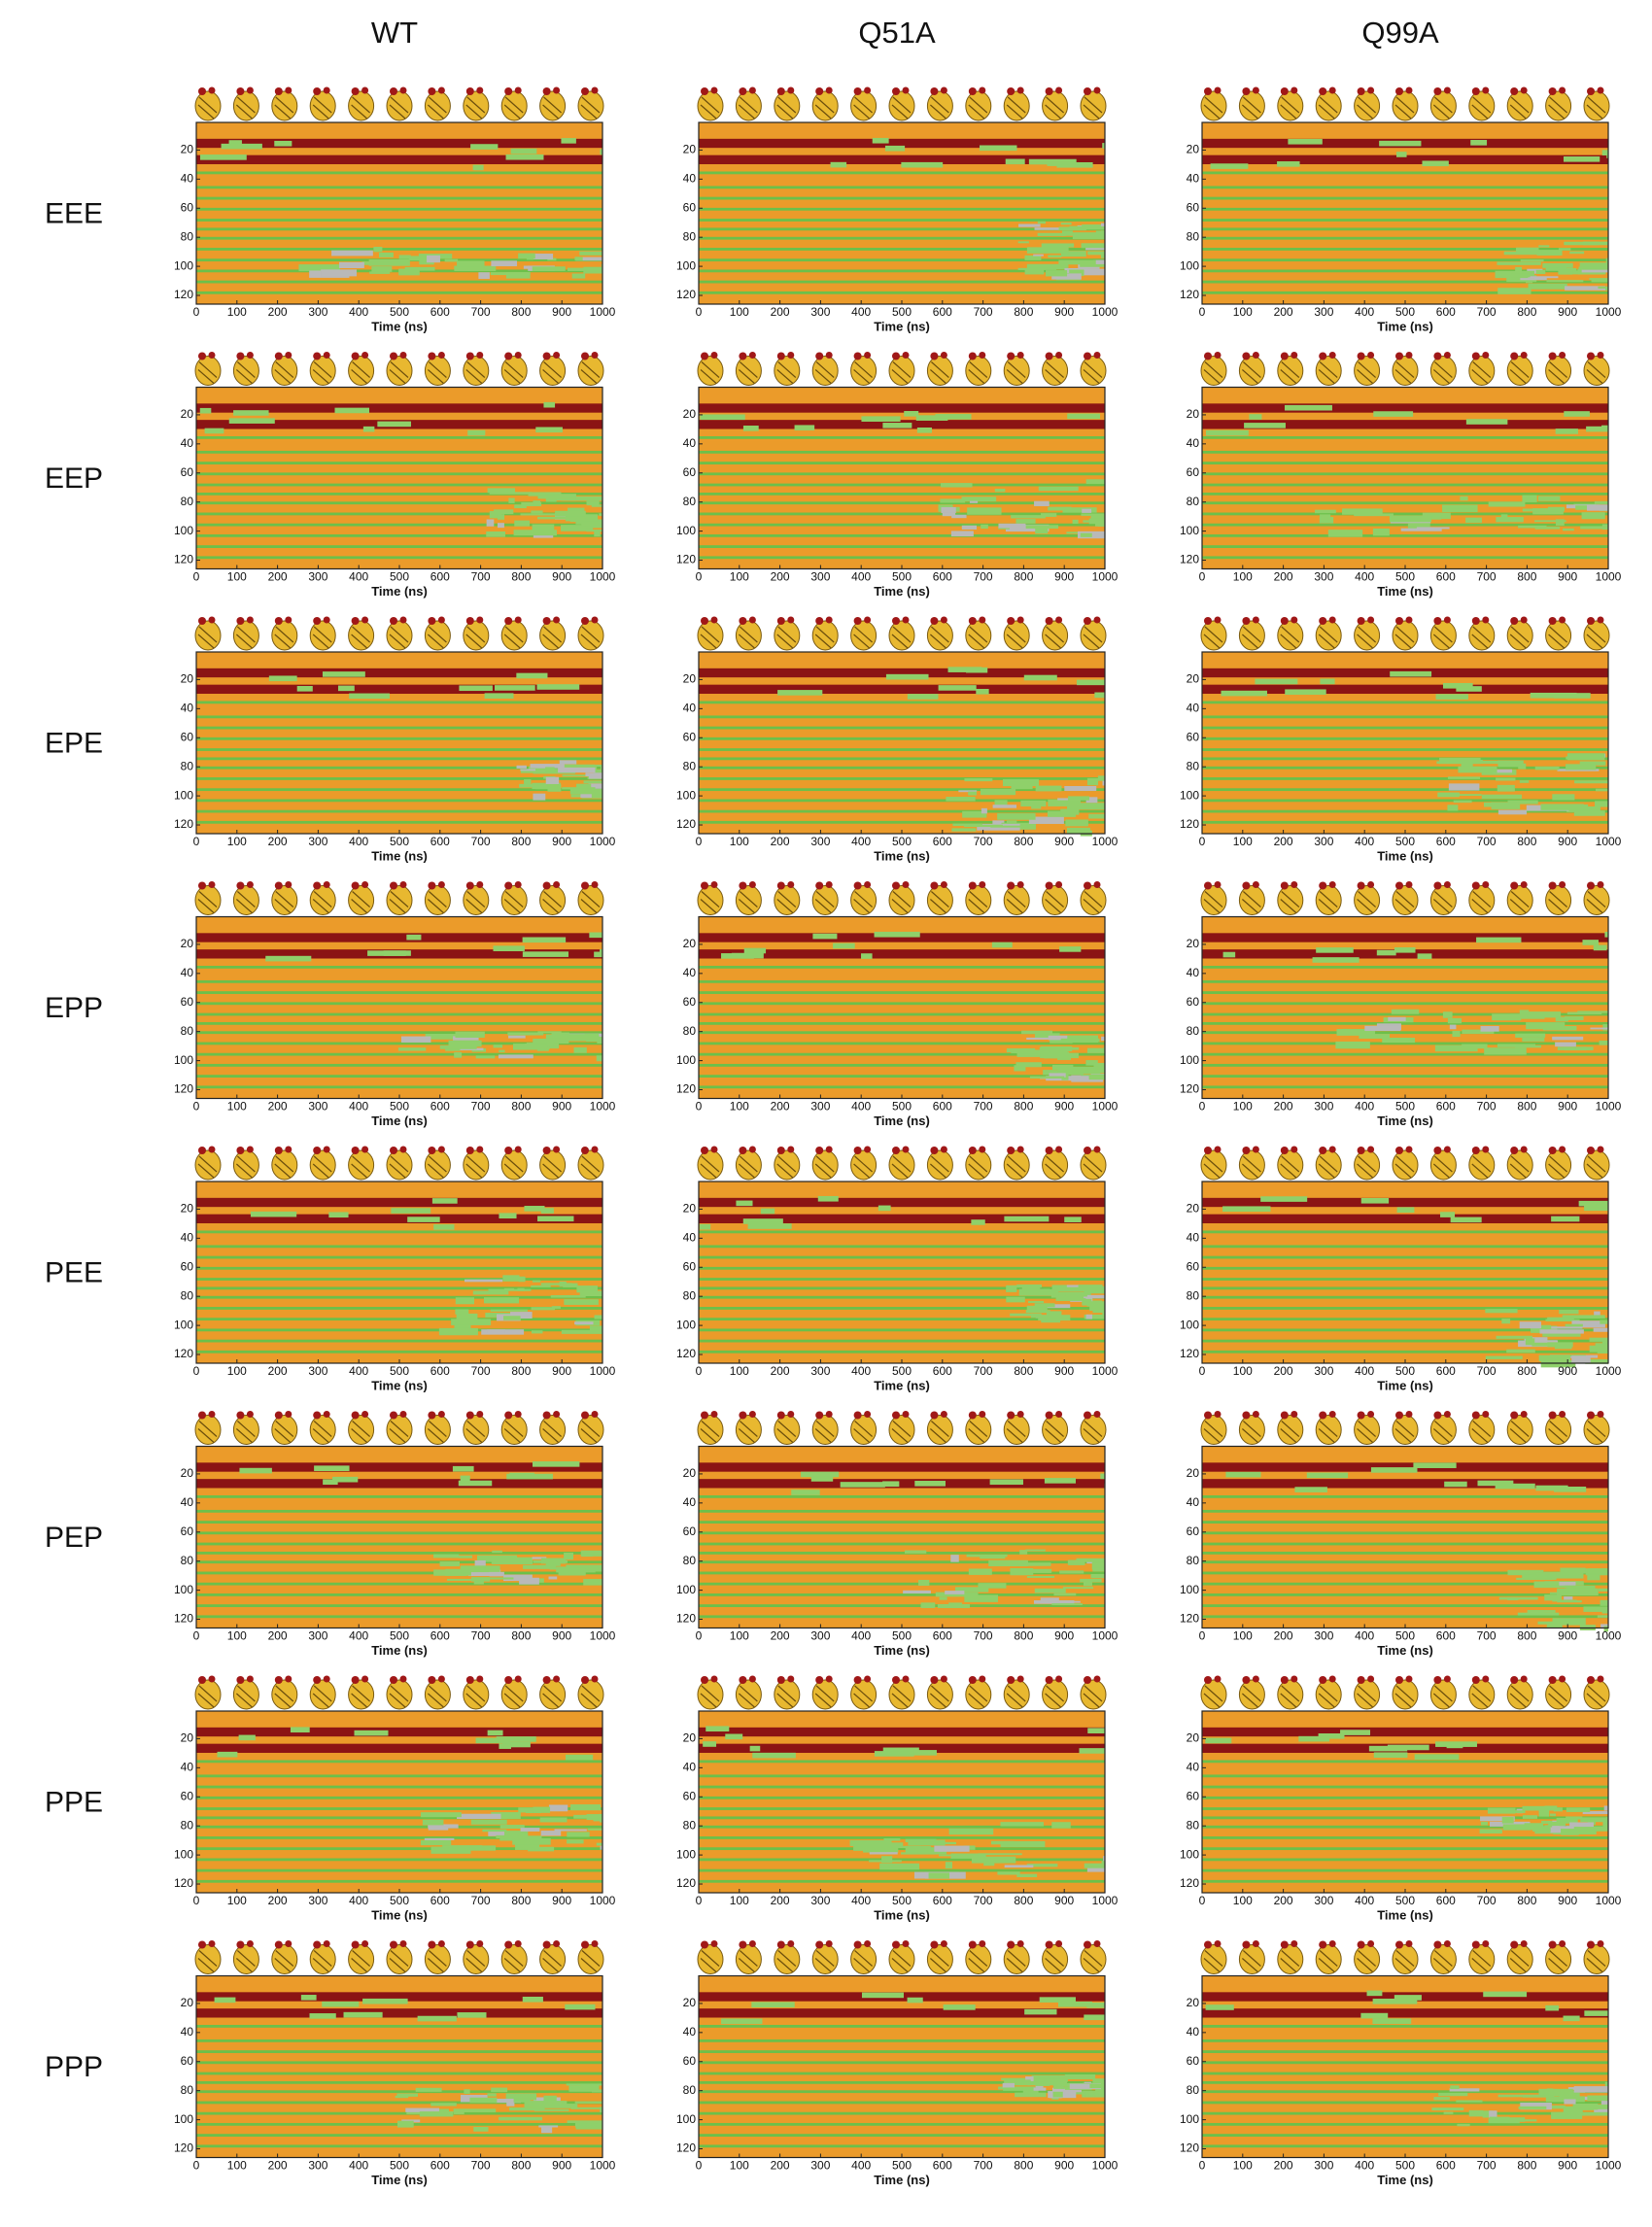 The width and height of the screenshot is (1652, 2227). Describe the element at coordinates (902, 592) in the screenshot. I see `x-axis-label: Time (ns)` at that location.